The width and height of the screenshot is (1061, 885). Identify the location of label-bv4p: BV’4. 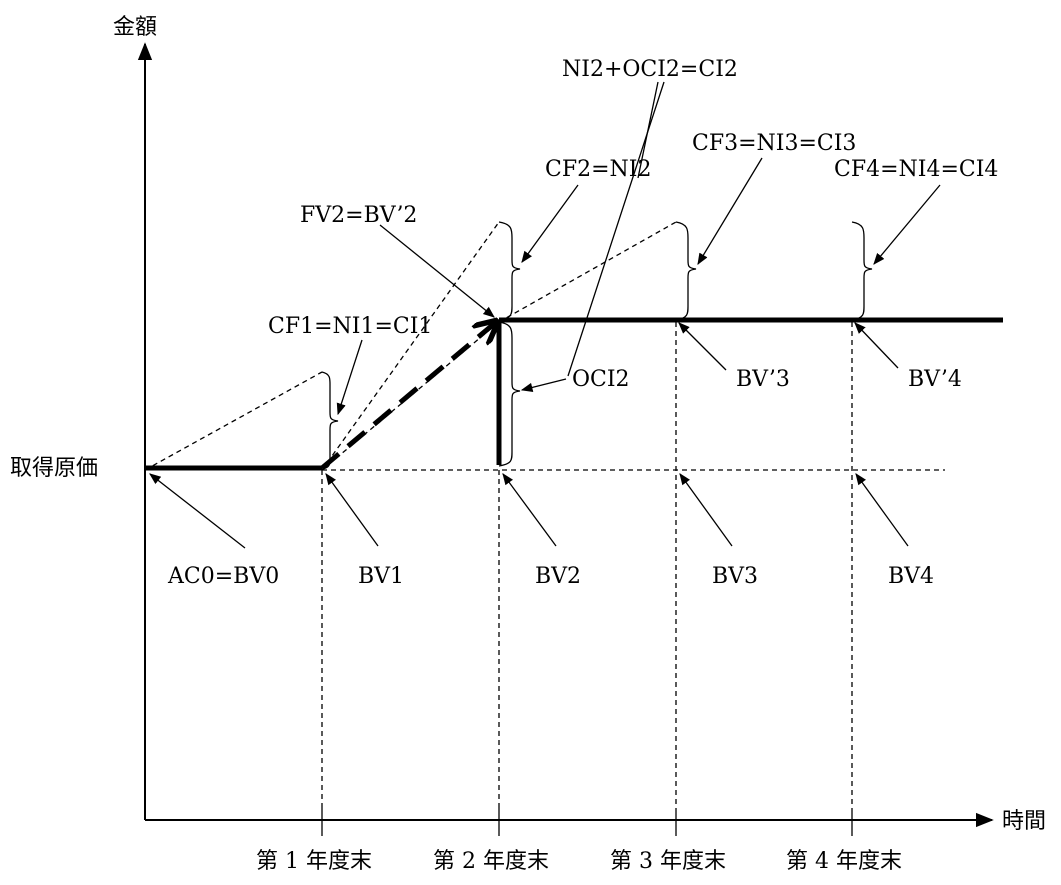
(935, 379).